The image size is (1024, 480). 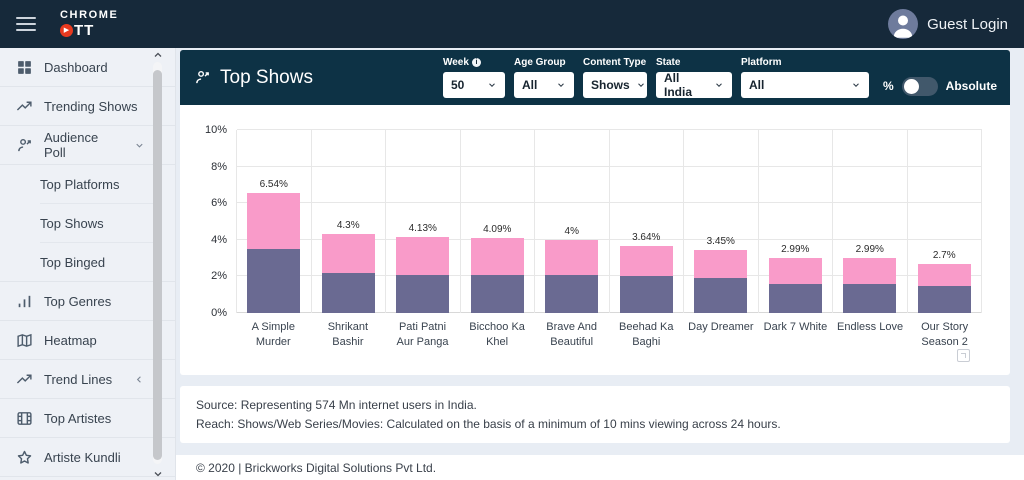 I want to click on selected-value: Shows, so click(x=610, y=85).